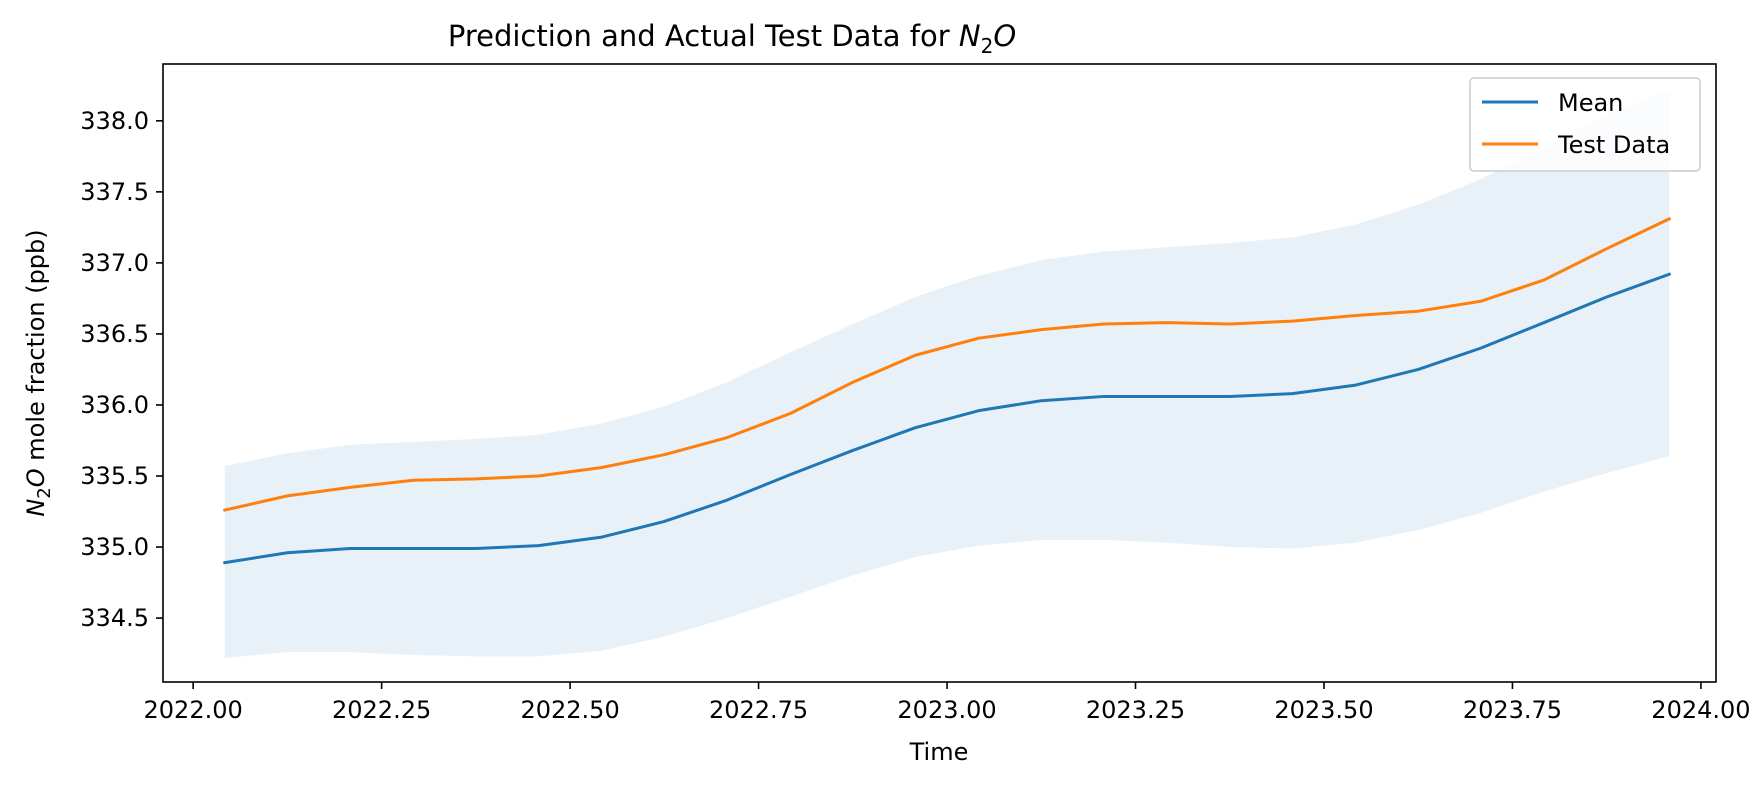 The height and width of the screenshot is (787, 1749). What do you see at coordinates (114, 263) in the screenshot?
I see `y-tick-label: 337.0` at bounding box center [114, 263].